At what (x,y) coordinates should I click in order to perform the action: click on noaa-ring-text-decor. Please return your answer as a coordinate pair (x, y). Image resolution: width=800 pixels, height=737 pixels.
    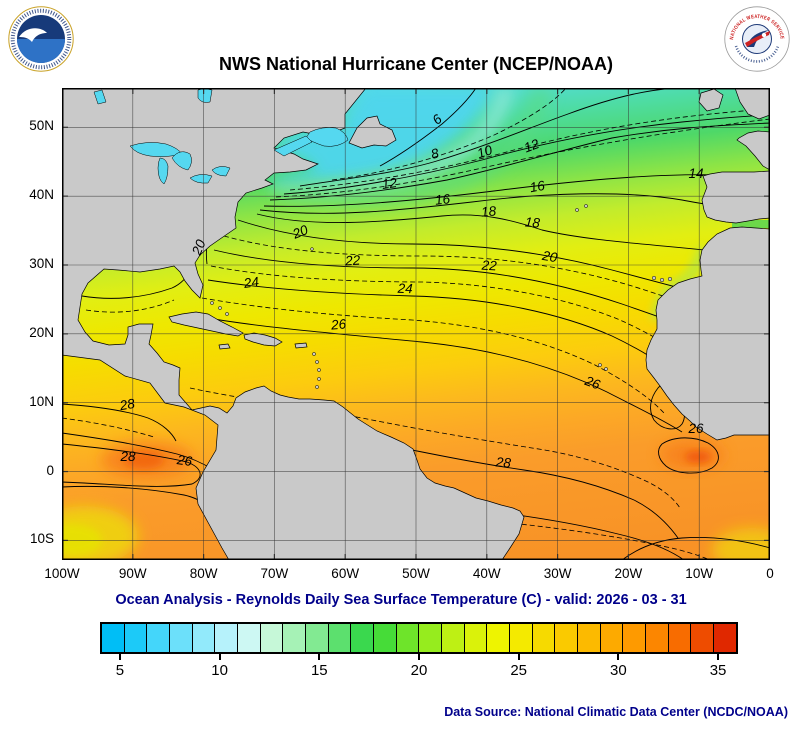
    Looking at the image, I should click on (41, 39).